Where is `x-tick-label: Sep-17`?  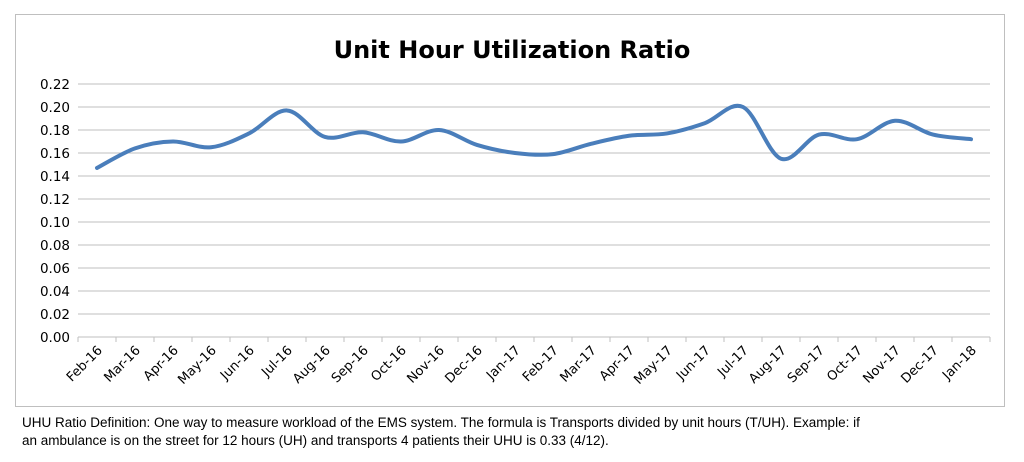
x-tick-label: Sep-17 is located at coordinates (806, 364).